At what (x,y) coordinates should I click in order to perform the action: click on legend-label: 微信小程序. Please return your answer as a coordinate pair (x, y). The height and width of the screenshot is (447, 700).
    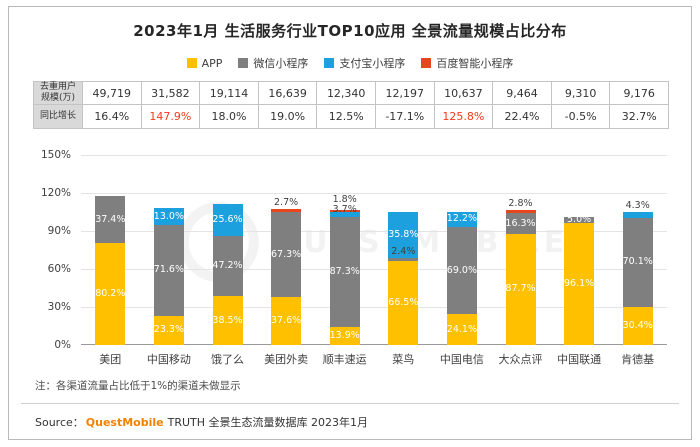
    Looking at the image, I should click on (281, 63).